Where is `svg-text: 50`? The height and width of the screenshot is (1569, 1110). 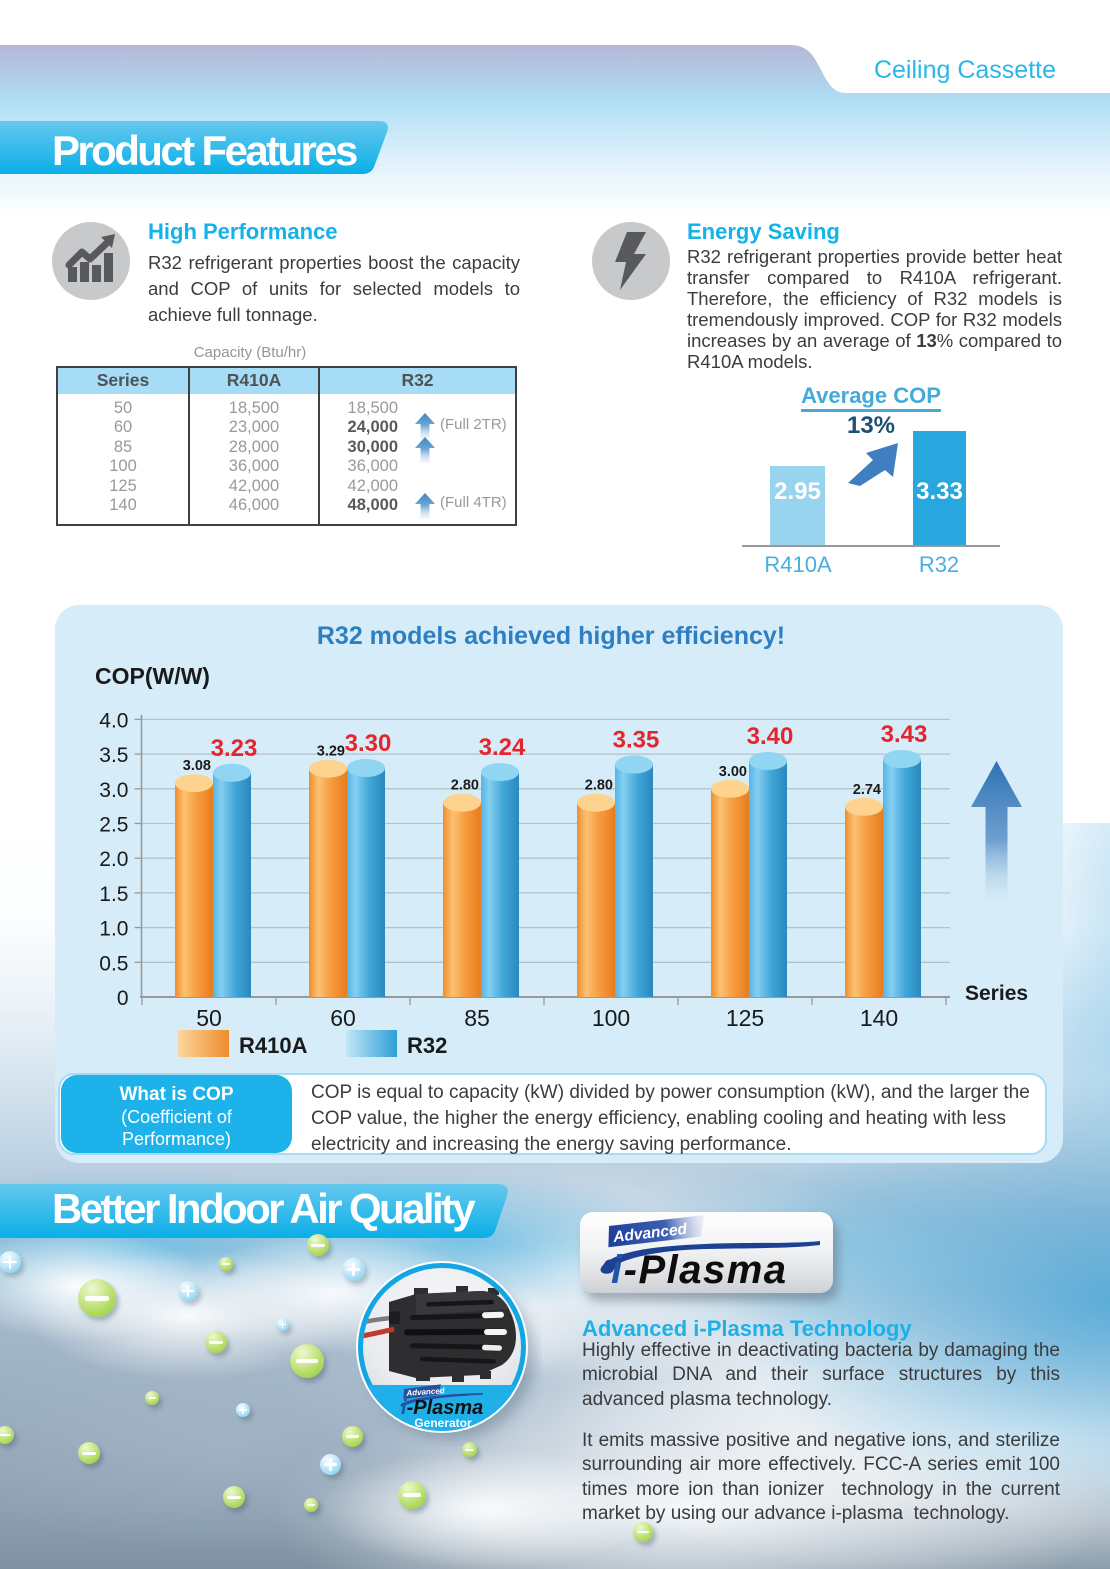 svg-text: 50 is located at coordinates (209, 1018).